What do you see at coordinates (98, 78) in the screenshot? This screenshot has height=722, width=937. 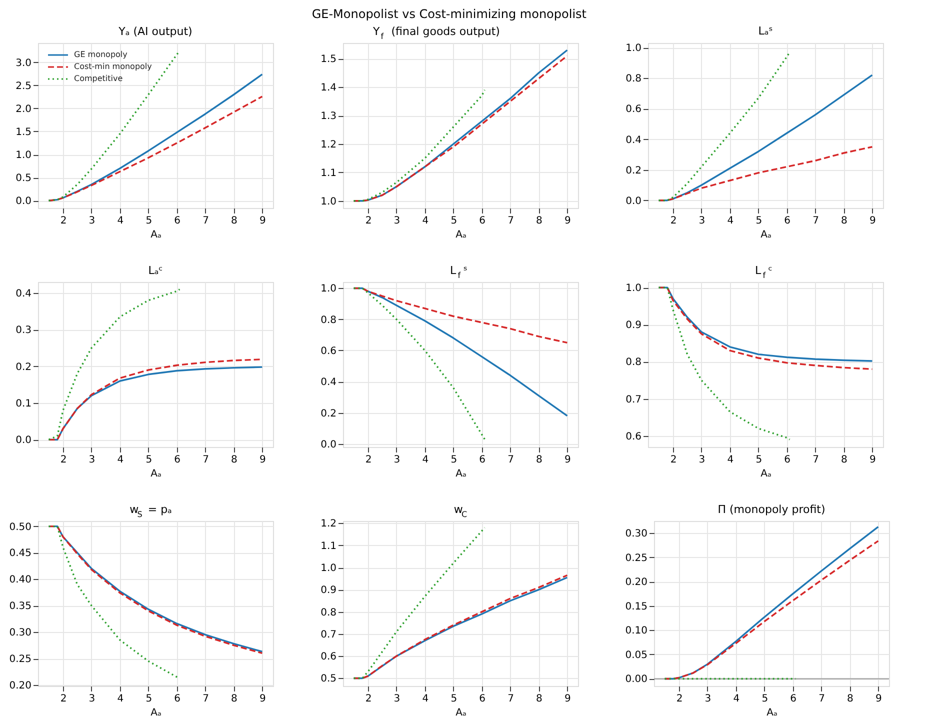 I see `legend-label: Competitive` at bounding box center [98, 78].